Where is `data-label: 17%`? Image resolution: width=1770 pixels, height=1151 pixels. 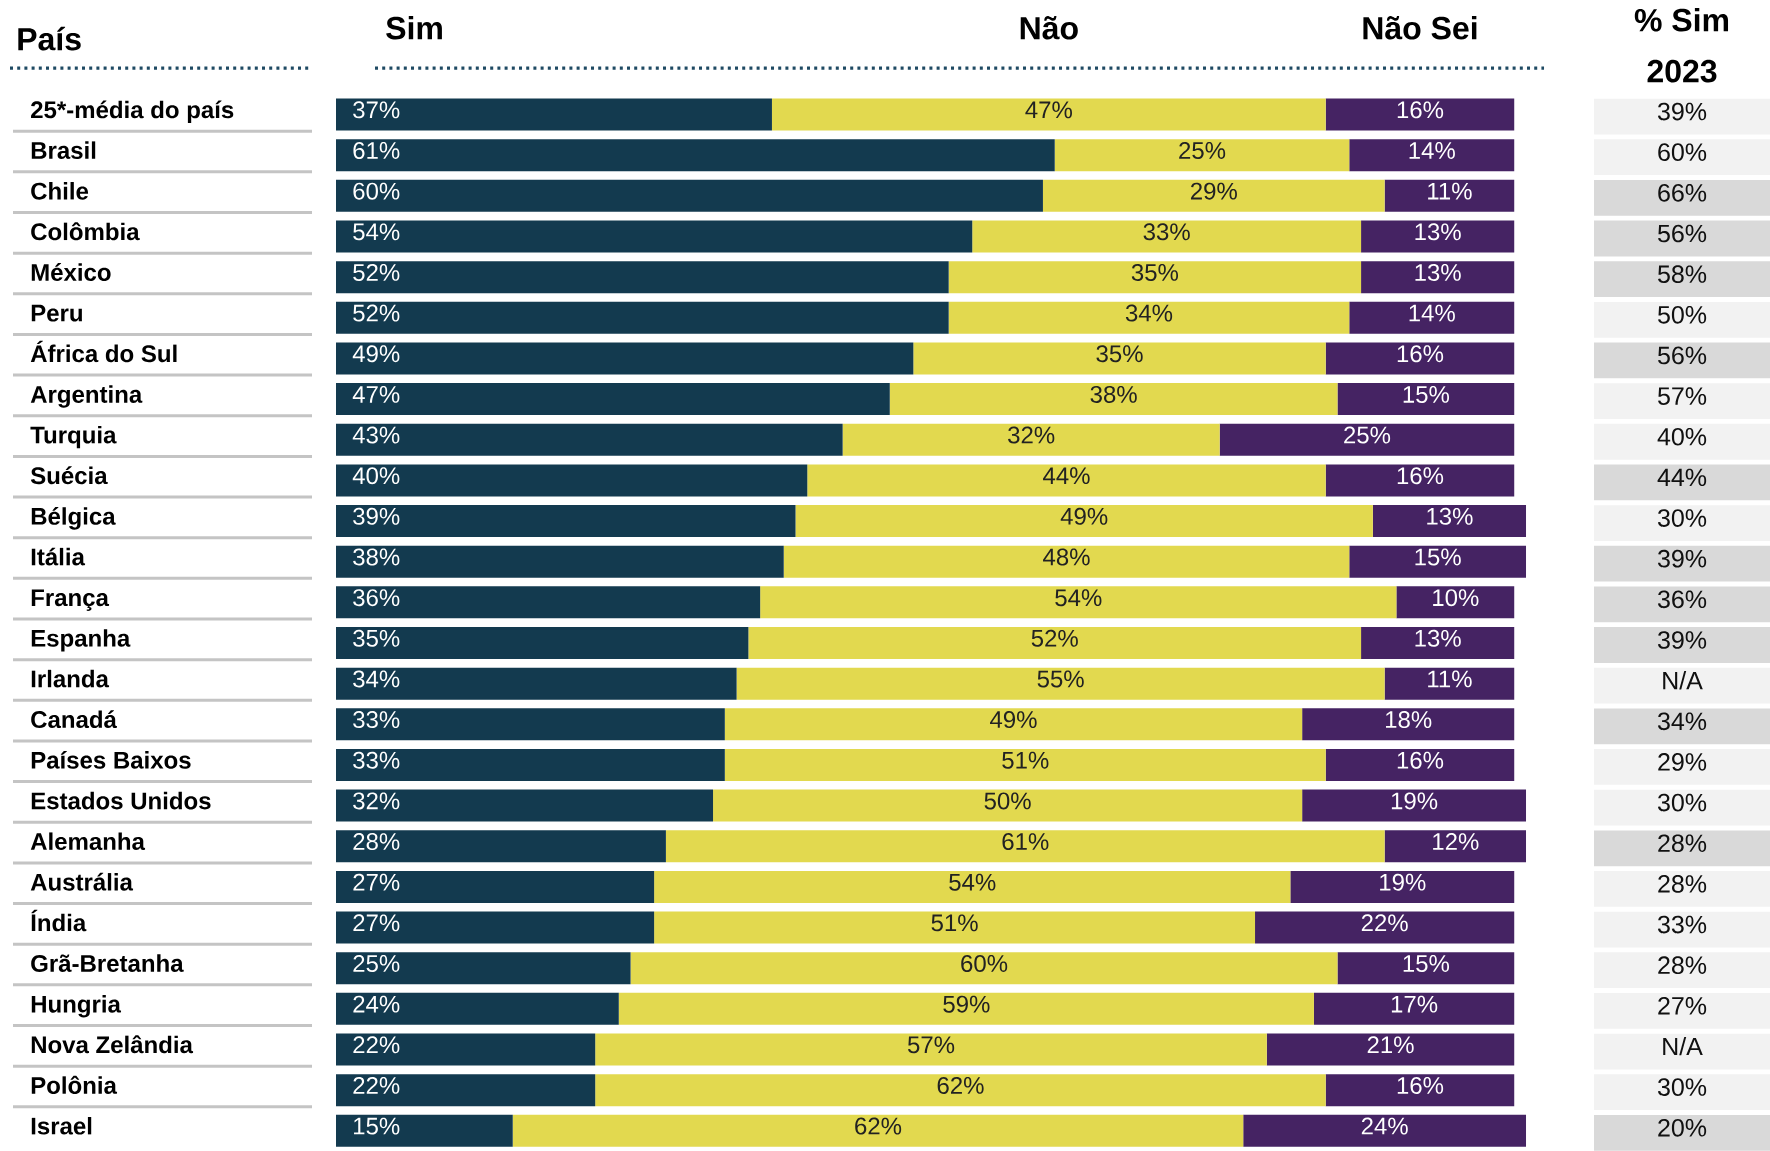
data-label: 17% is located at coordinates (1414, 1004).